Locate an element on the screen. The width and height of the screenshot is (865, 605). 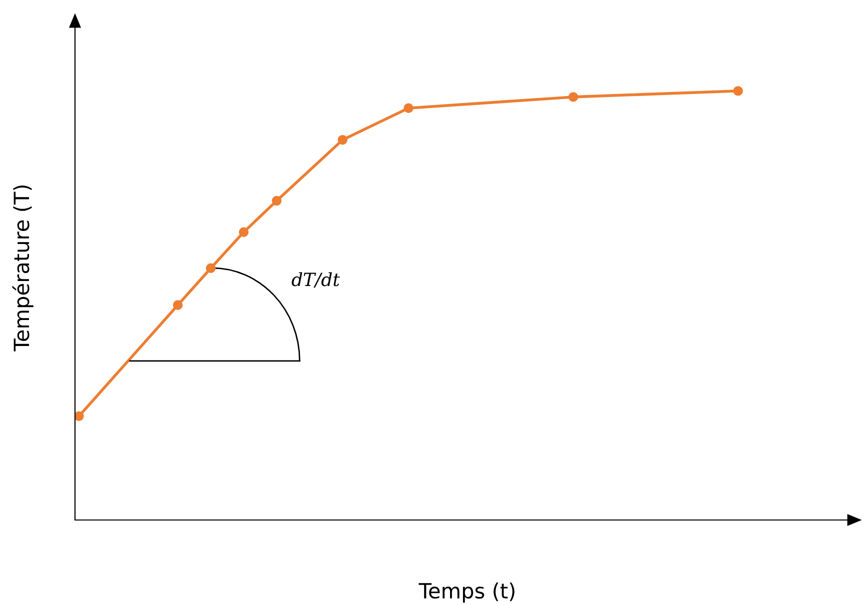
y-axis-title: Température (T) is located at coordinates (23, 269).